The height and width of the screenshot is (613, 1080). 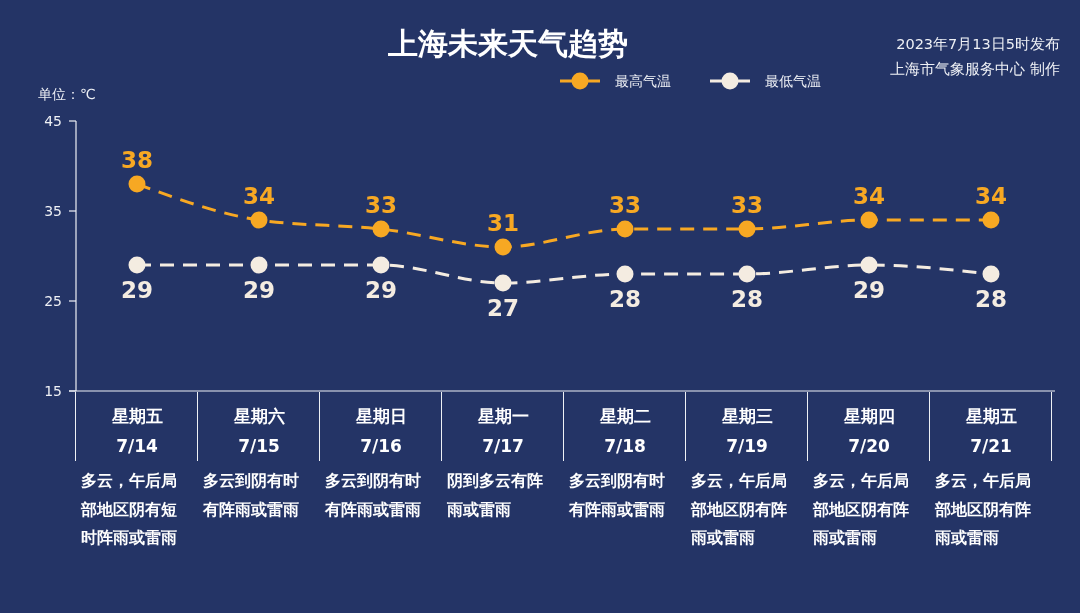 I want to click on text: 多云，午后局部地区阴有短时阵雨或雷雨, so click(x=128, y=509).